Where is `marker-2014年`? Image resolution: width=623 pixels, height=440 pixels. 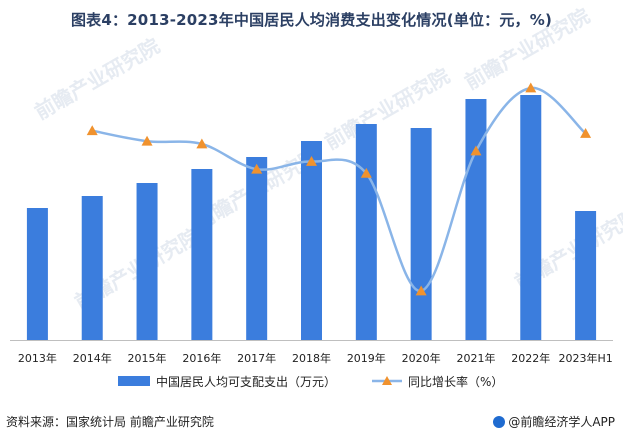
marker-2014年 is located at coordinates (92, 130).